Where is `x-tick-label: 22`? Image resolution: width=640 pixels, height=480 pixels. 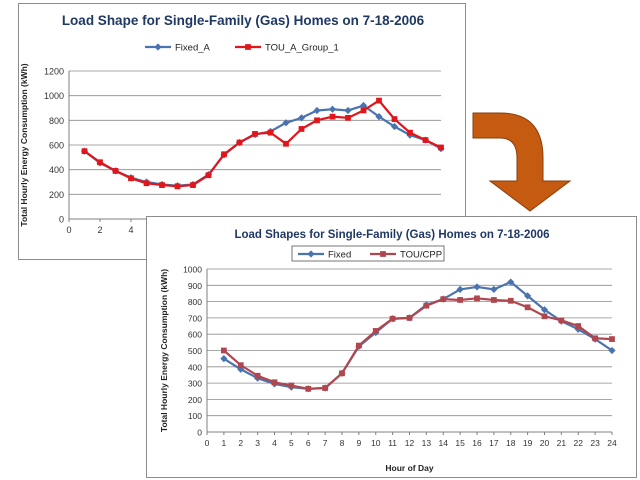 x-tick-label: 22 is located at coordinates (579, 443).